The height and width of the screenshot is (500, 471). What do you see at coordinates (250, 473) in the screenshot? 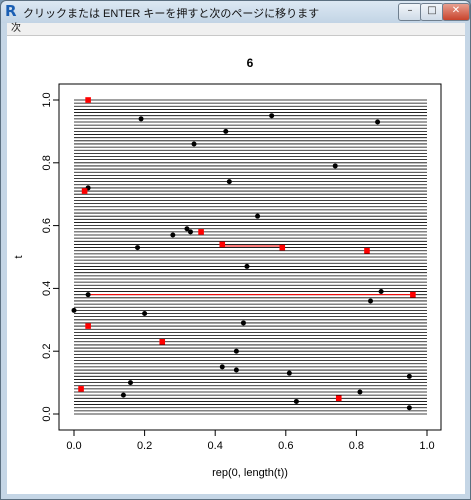
I see `x-axis-label: rep(0, length(t))` at bounding box center [250, 473].